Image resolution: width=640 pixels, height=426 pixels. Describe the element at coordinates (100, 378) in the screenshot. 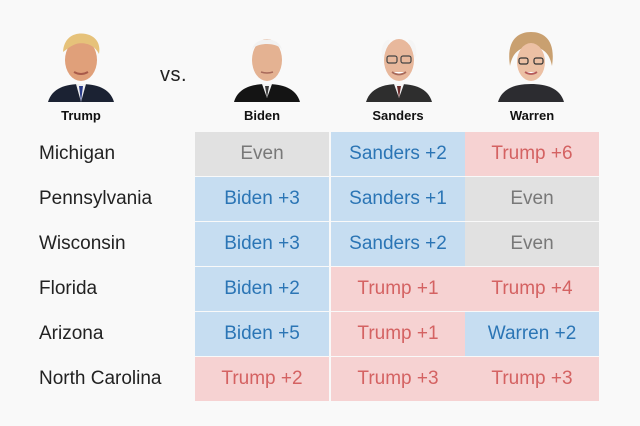

I see `state-label: North Carolina` at that location.